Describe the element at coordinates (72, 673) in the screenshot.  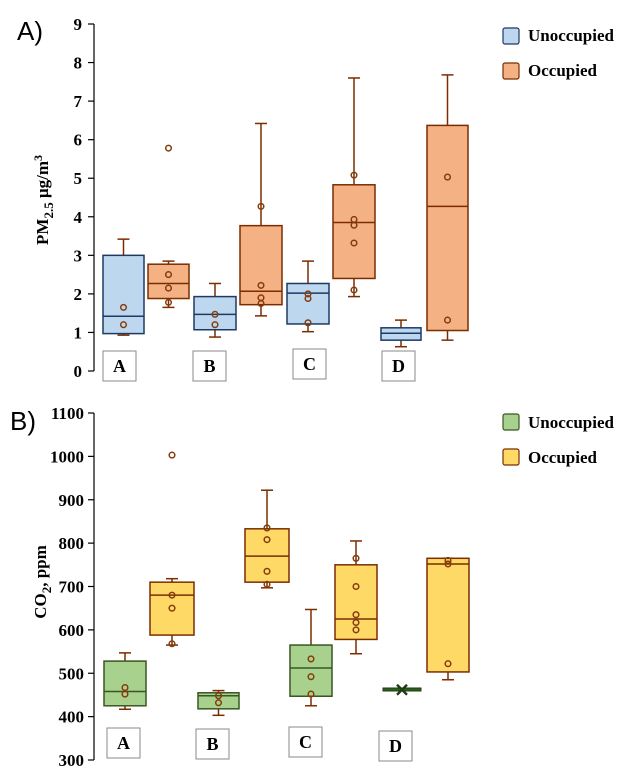
I see `y-tick-label: 500` at that location.